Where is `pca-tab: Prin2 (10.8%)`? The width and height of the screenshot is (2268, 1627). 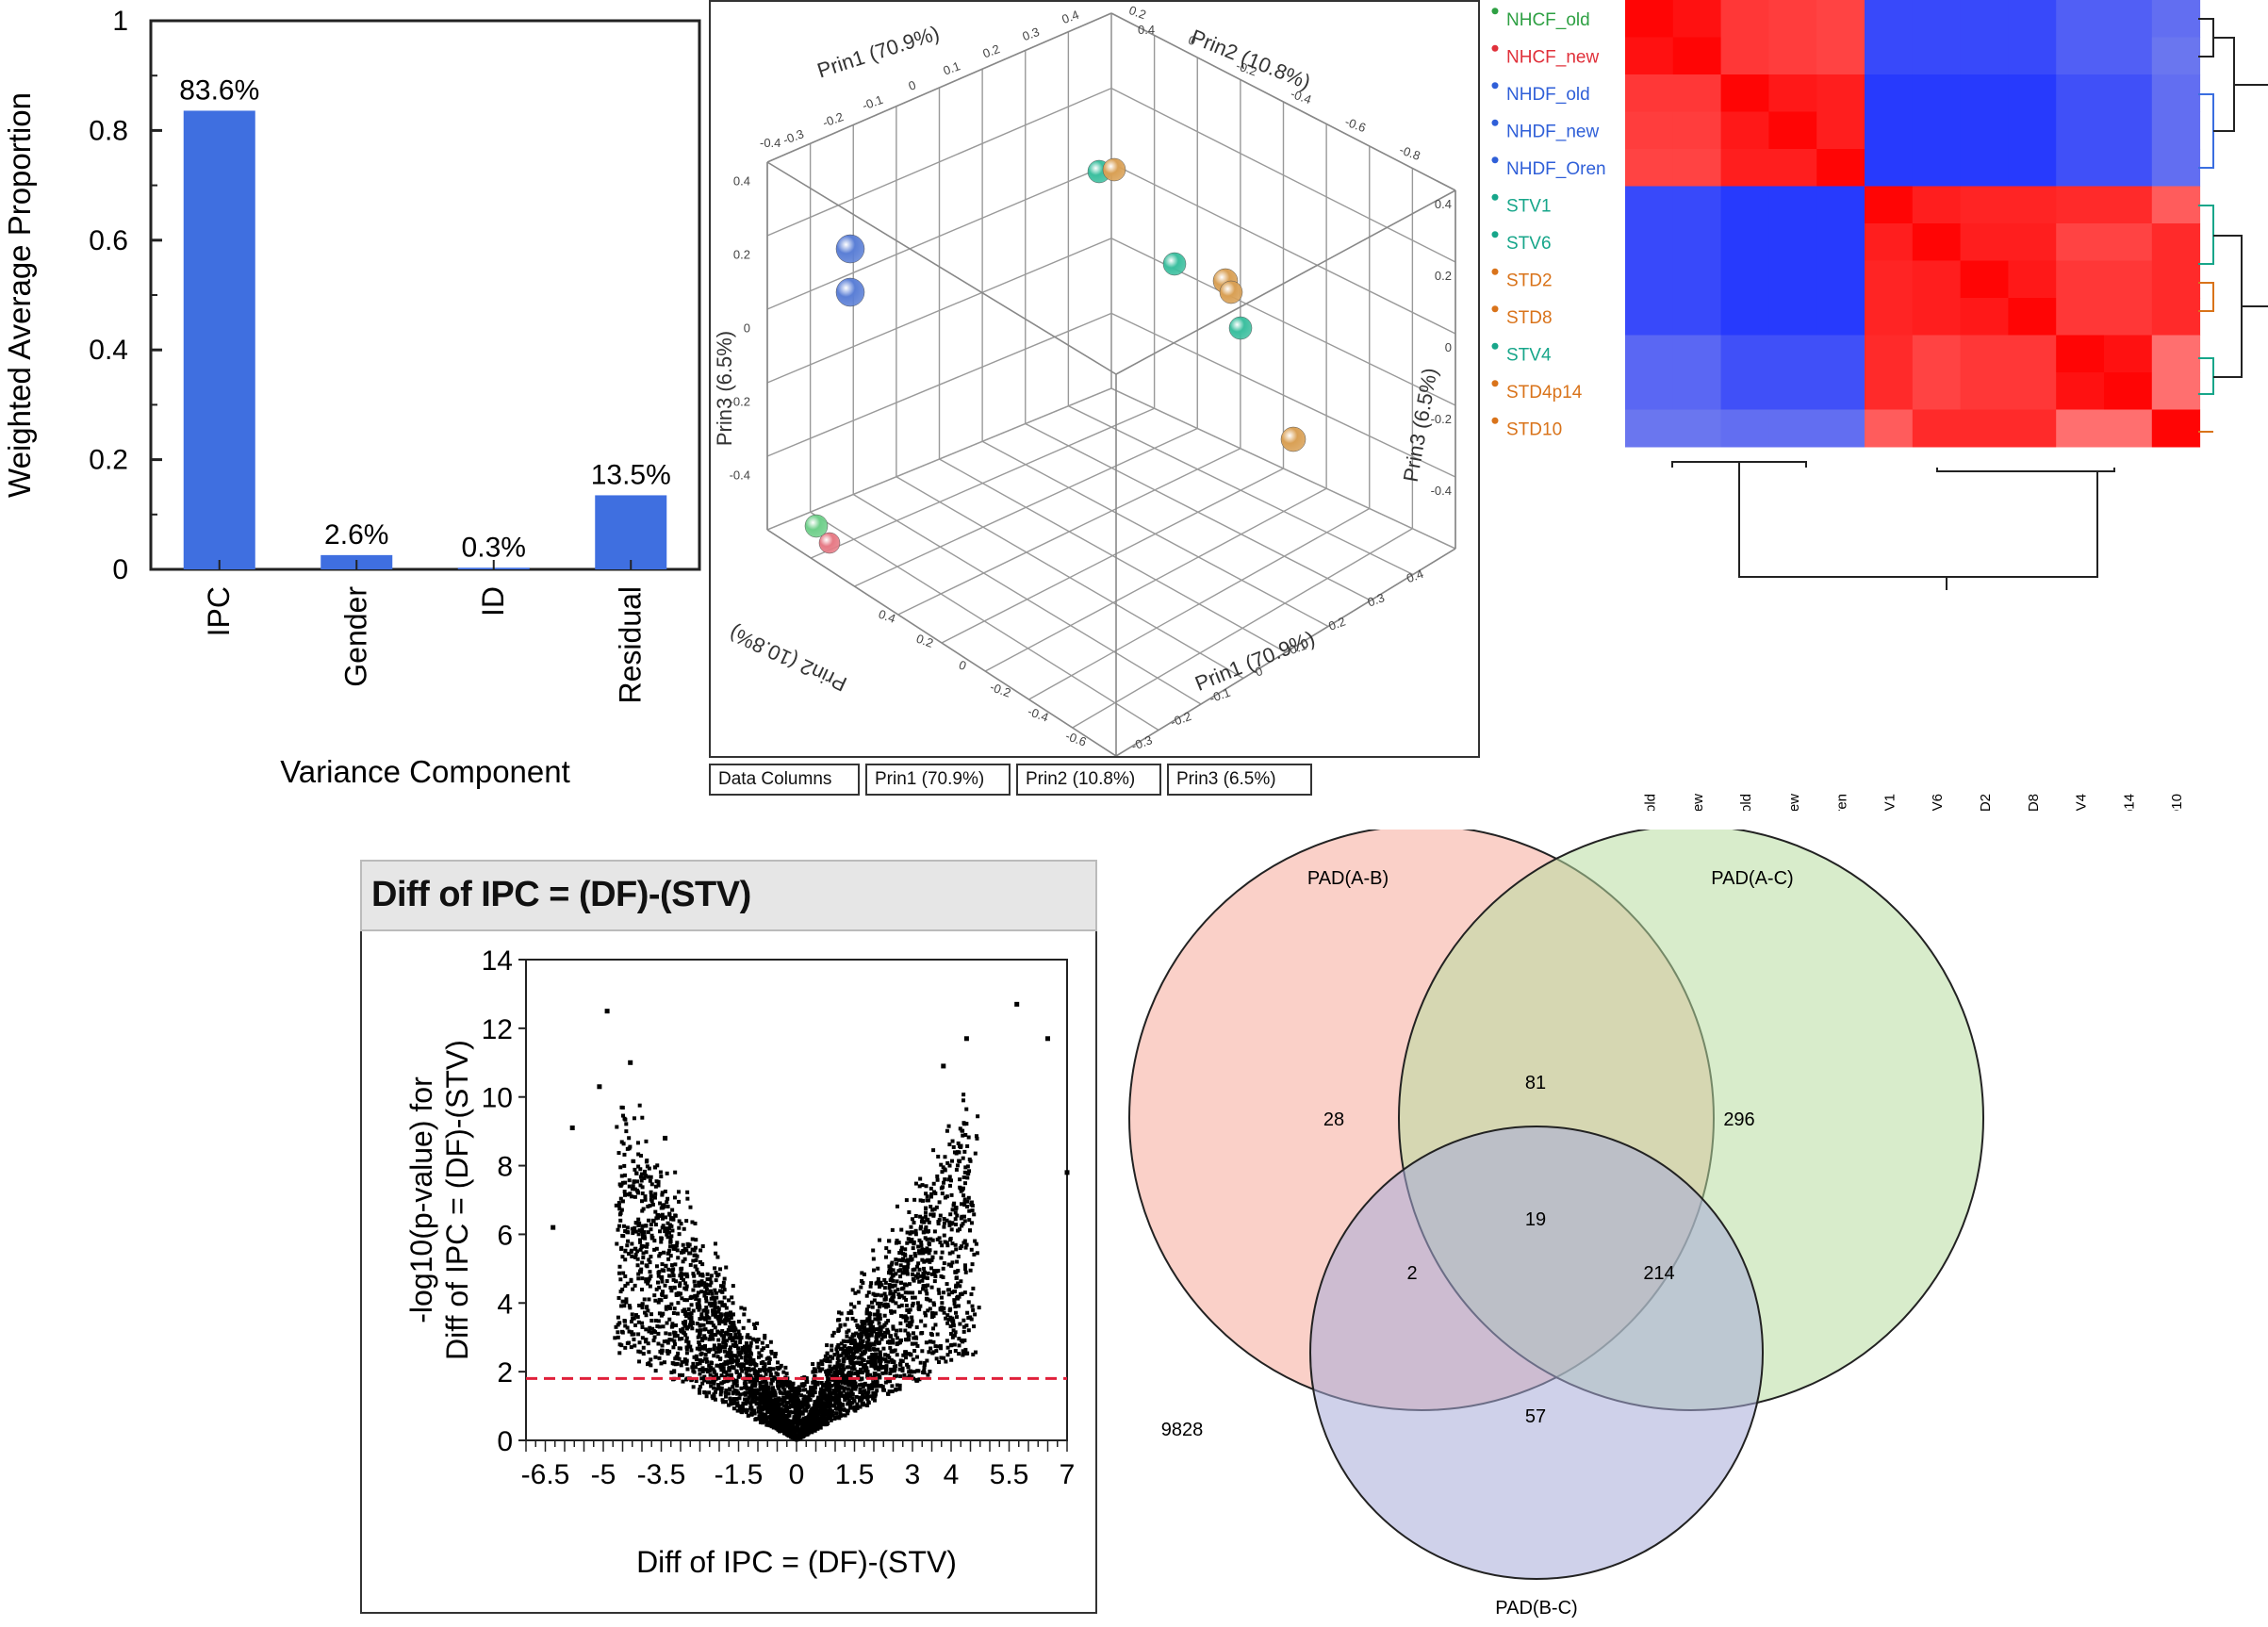
pca-tab: Prin2 (10.8%) is located at coordinates (1088, 780).